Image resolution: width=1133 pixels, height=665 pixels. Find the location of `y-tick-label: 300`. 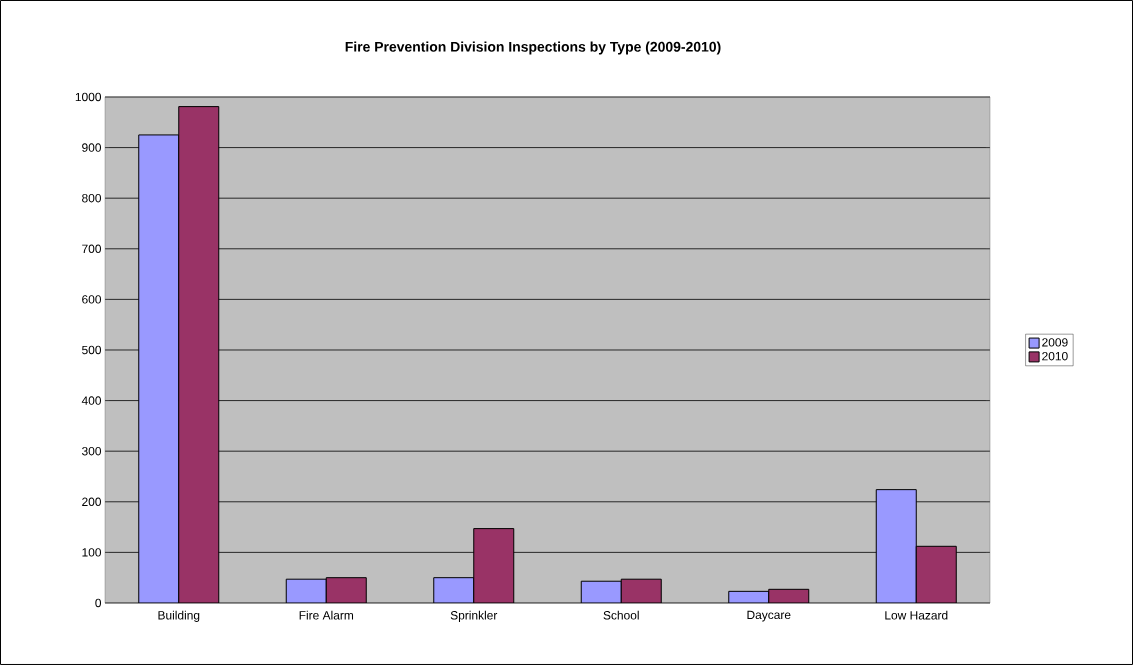

y-tick-label: 300 is located at coordinates (92, 451).